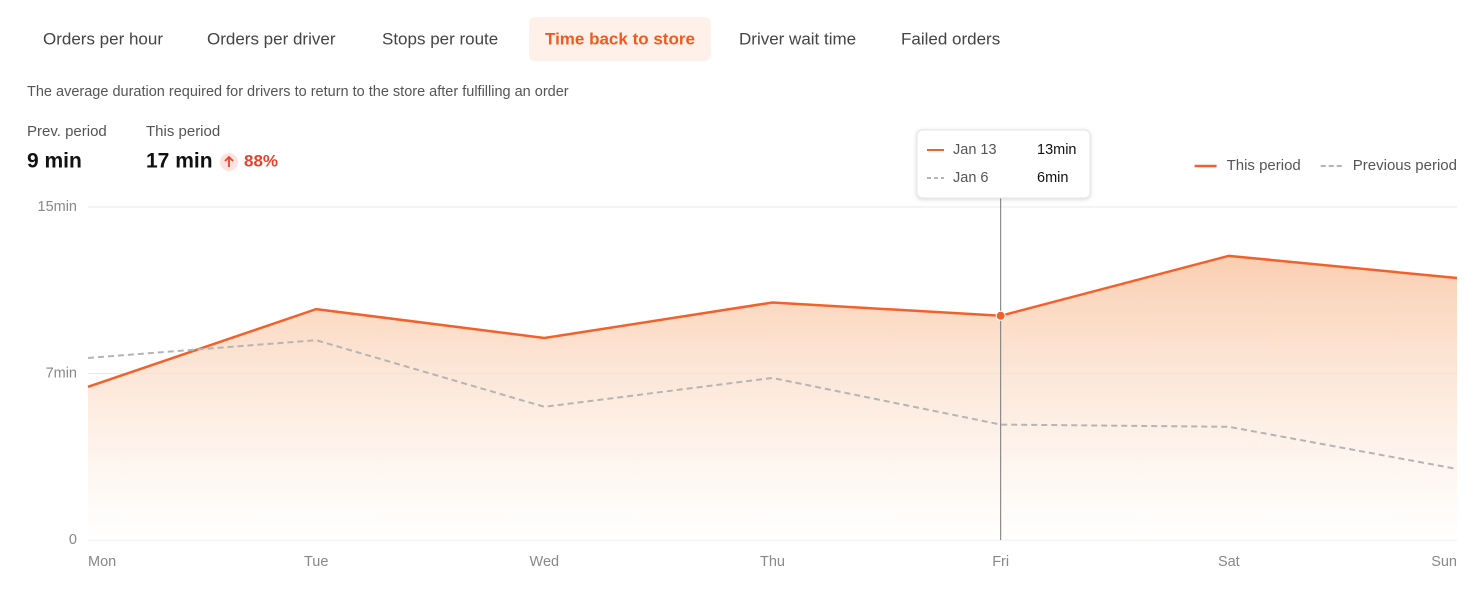 The width and height of the screenshot is (1482, 590). I want to click on x-tick-label: Sat, so click(1229, 562).